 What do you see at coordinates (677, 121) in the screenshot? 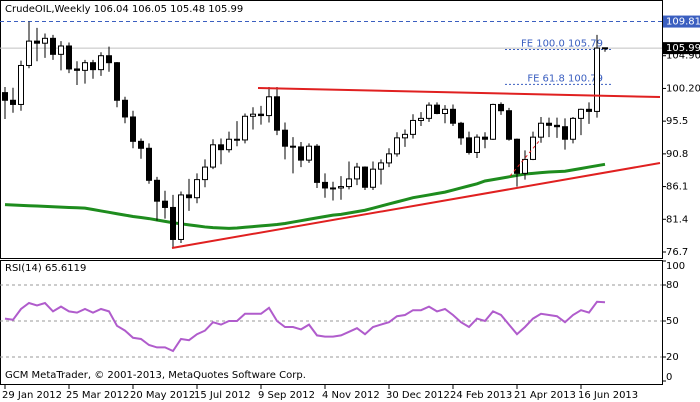
I see `y-tick-label: 95.5` at bounding box center [677, 121].